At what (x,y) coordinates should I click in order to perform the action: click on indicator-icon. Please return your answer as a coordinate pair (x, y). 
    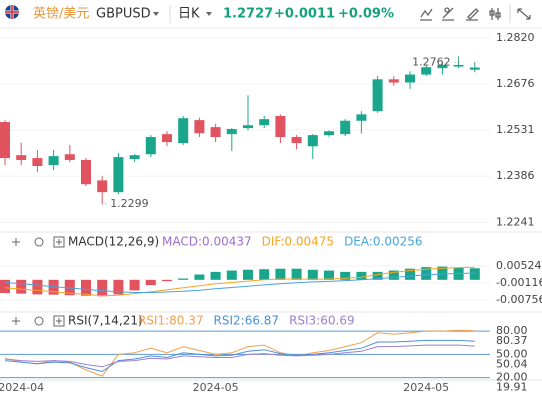
    Looking at the image, I should click on (448, 14).